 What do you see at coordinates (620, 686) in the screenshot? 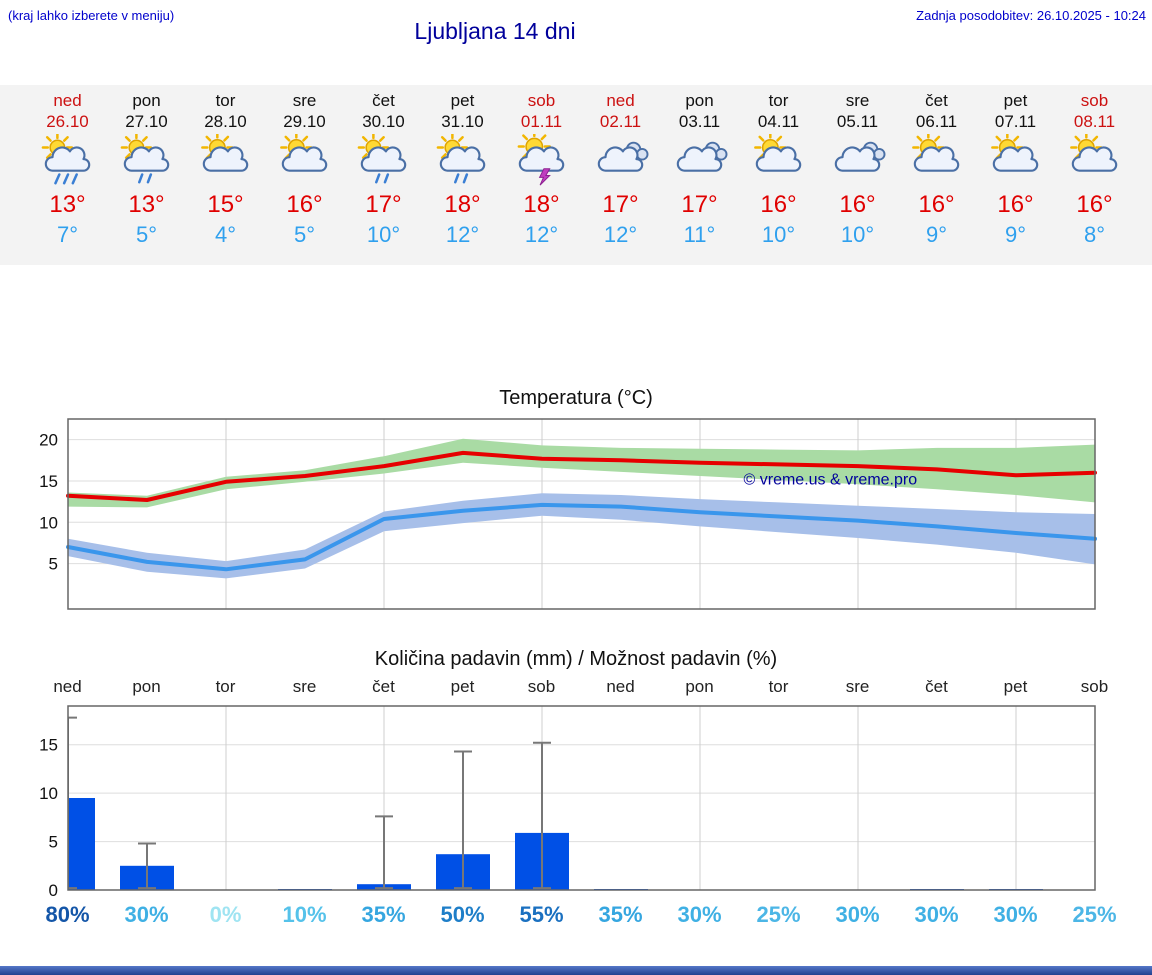
I see `precip-day-label: ned` at bounding box center [620, 686].